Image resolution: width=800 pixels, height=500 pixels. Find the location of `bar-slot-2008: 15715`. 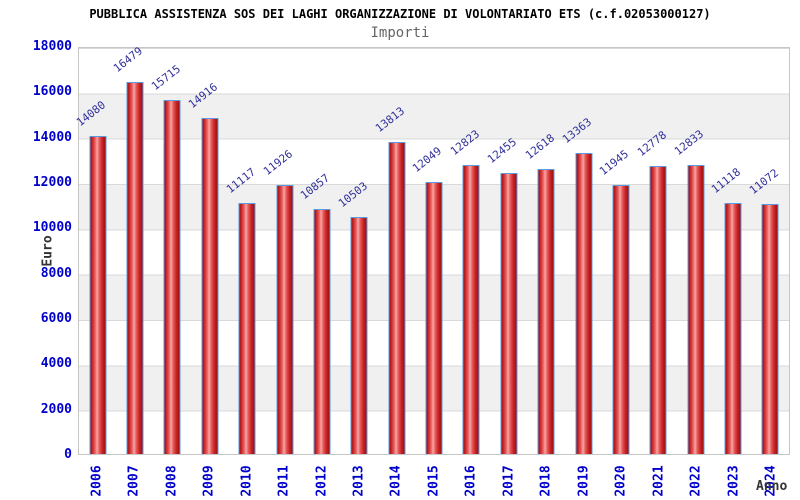

bar-slot-2008: 15715 is located at coordinates (170, 251).